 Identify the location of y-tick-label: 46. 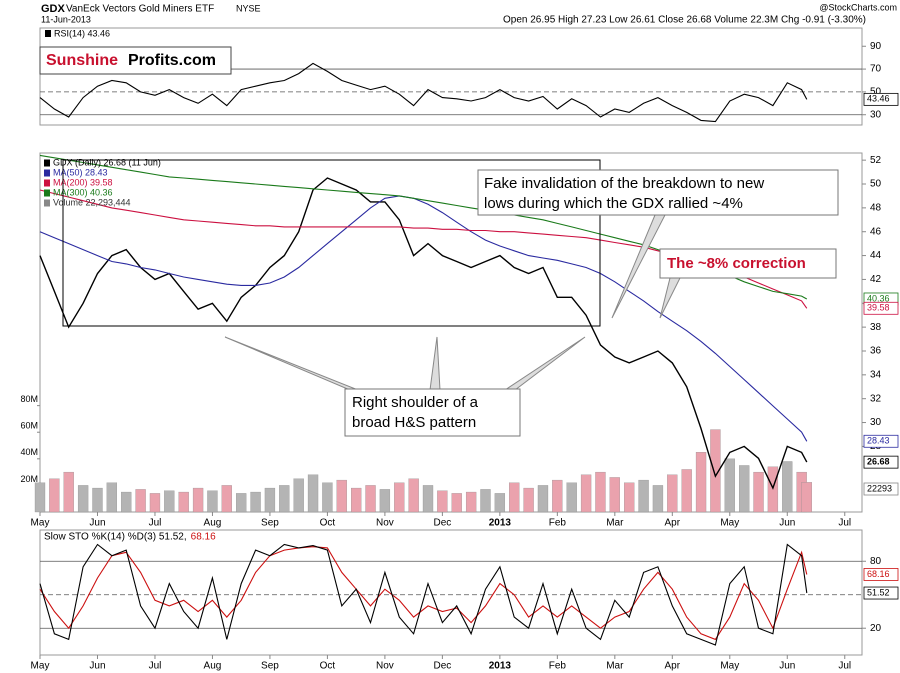
(876, 231).